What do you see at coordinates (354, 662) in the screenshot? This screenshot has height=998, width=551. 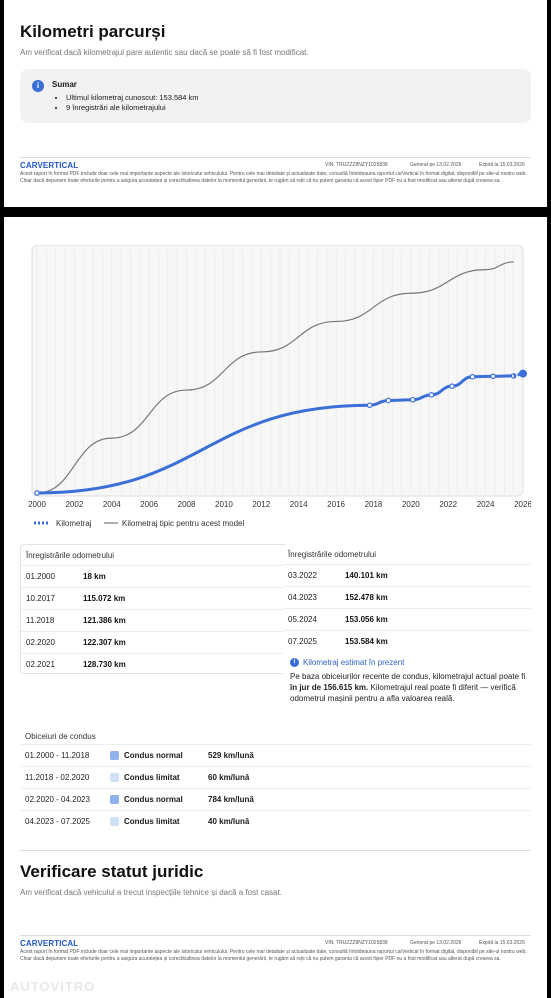 I see `estimate-title: Kilometraj estimat în prezent` at bounding box center [354, 662].